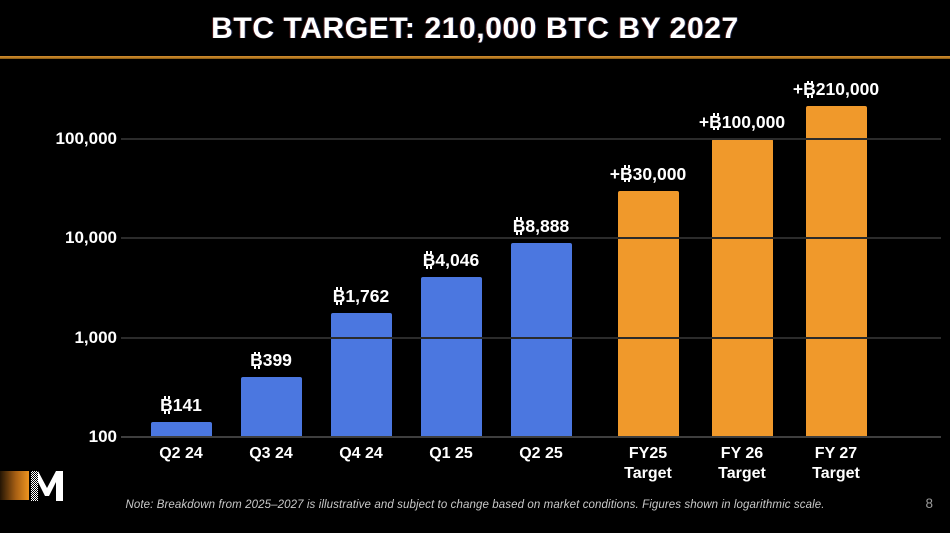 This screenshot has width=950, height=533. Describe the element at coordinates (836, 89) in the screenshot. I see `bar-value-label: +B 210,000` at that location.